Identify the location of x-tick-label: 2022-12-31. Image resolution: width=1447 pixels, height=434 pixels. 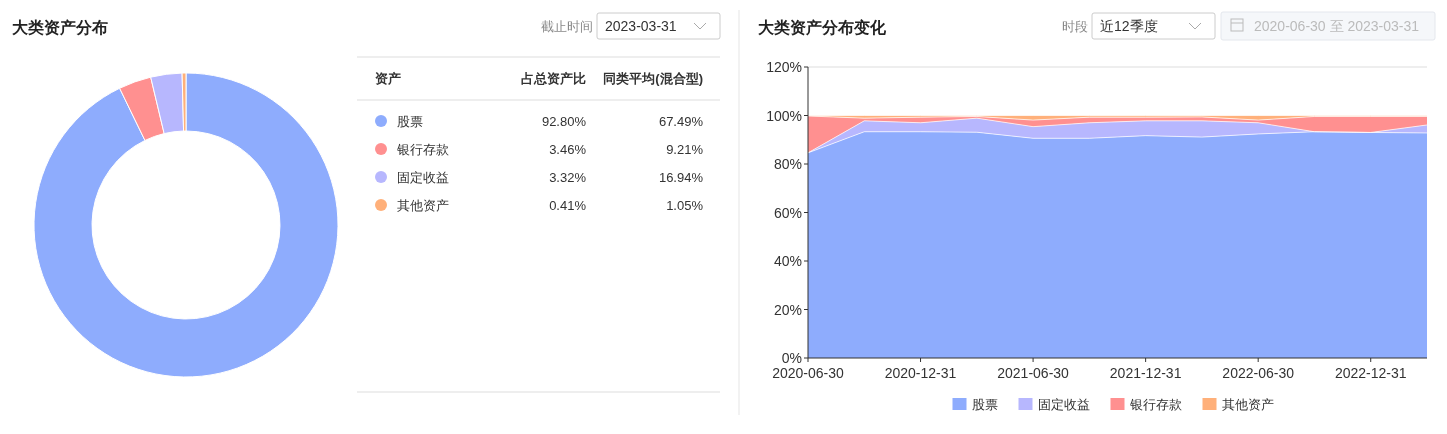
(1370, 373).